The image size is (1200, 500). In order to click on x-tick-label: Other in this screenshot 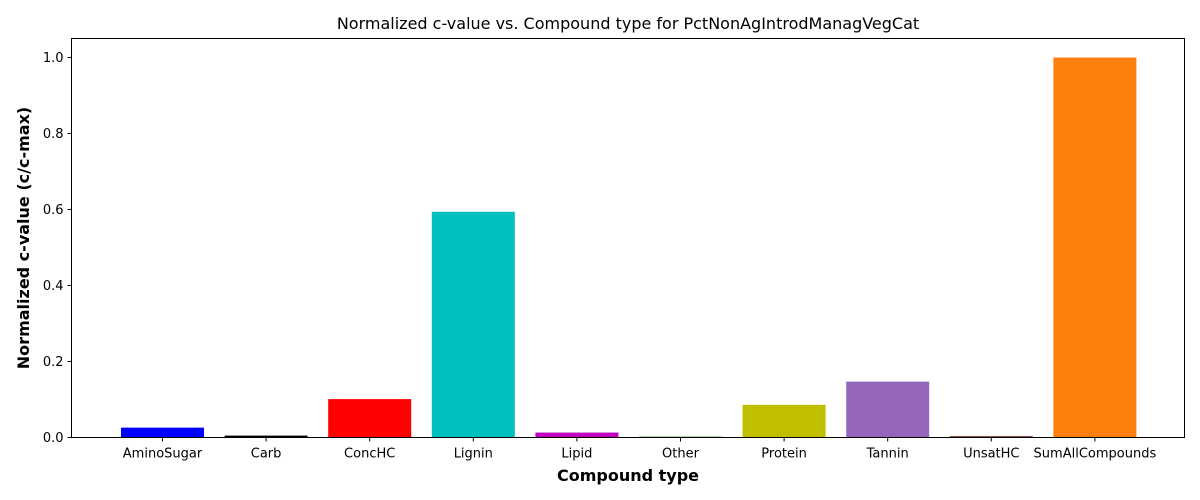, I will do `click(681, 454)`.